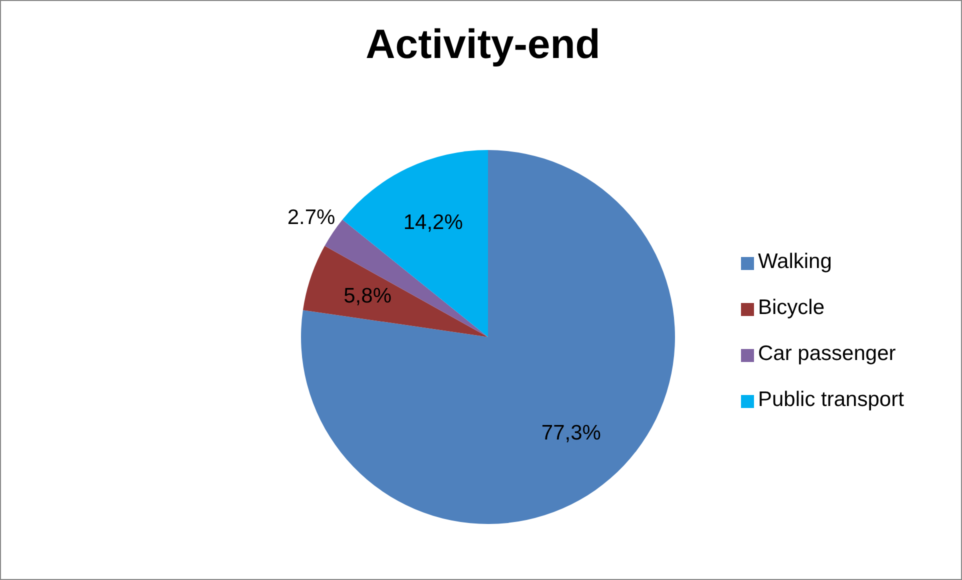 The image size is (962, 580). What do you see at coordinates (827, 353) in the screenshot?
I see `legend-label: Car passenger` at bounding box center [827, 353].